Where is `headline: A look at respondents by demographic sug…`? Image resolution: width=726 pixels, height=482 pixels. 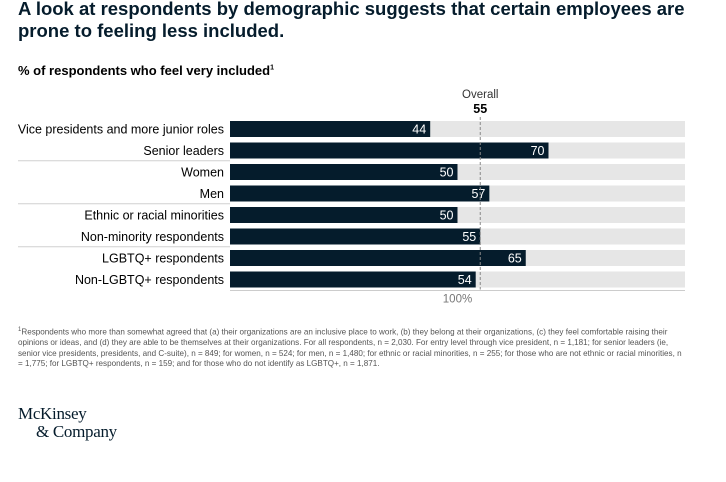 headline: A look at respondents by demographic sug… is located at coordinates (351, 20).